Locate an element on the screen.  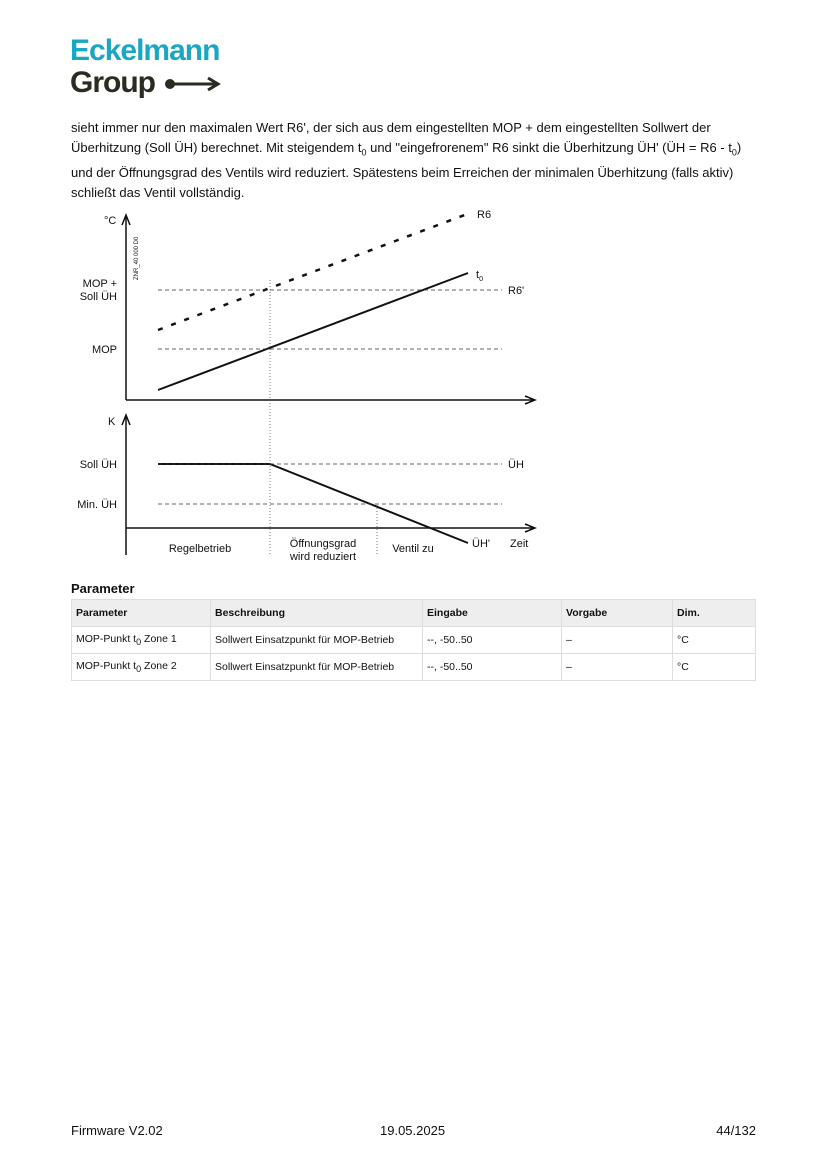
label: Zeit is located at coordinates (519, 544).